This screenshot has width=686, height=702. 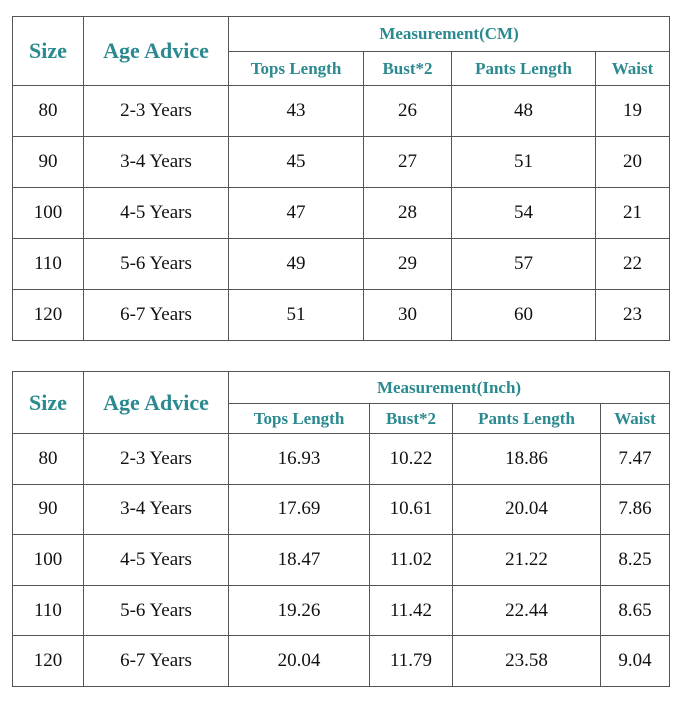 I want to click on table-cell: 47, so click(x=296, y=213).